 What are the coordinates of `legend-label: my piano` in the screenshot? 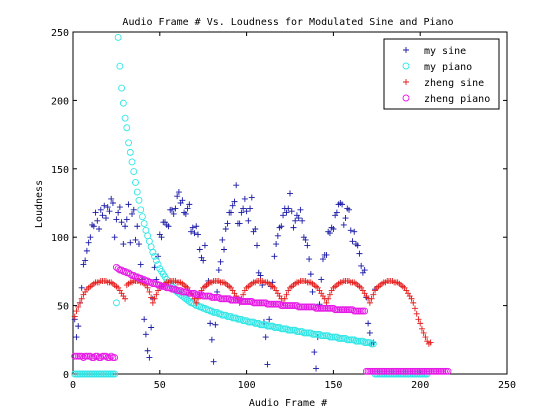 It's located at (448, 67).